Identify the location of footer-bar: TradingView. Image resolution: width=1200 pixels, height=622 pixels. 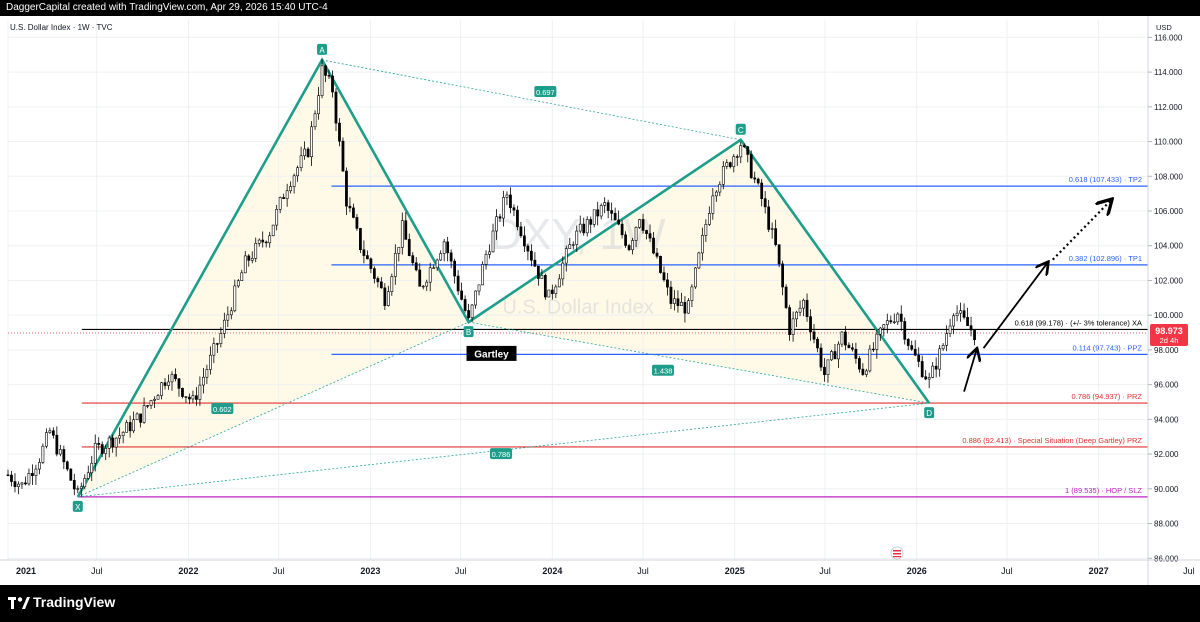
(600, 603).